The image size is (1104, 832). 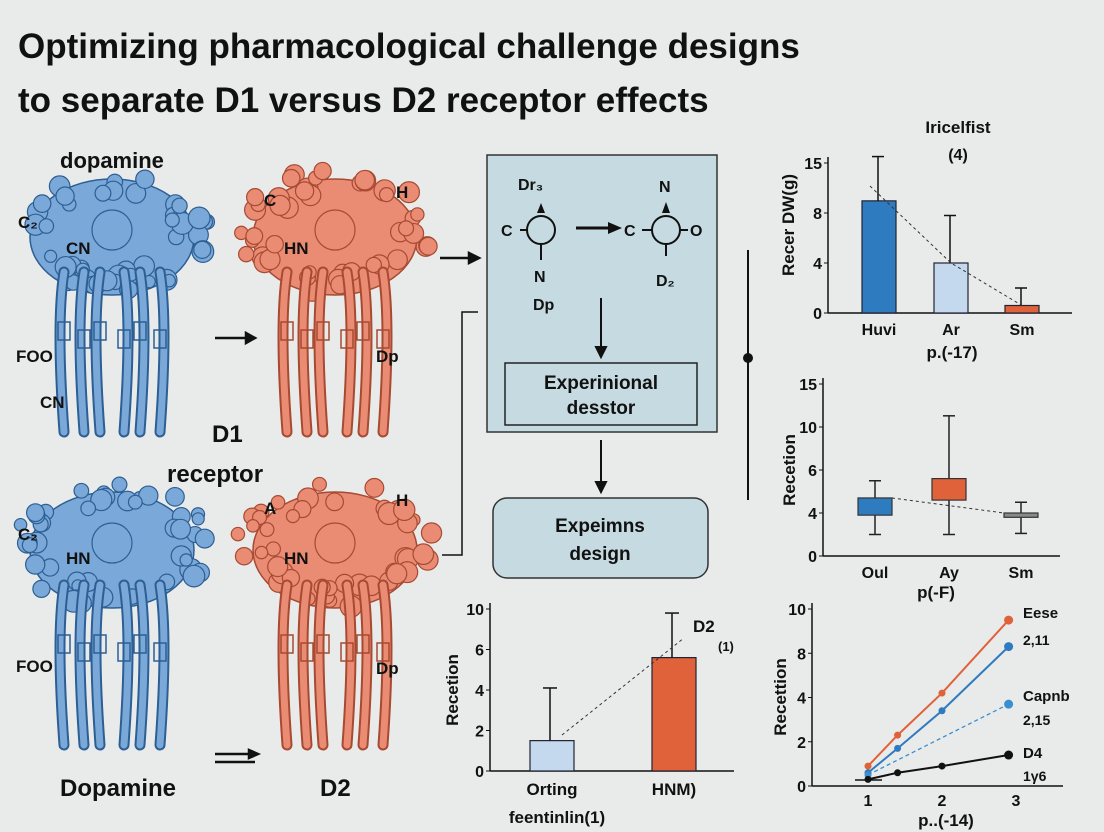 What do you see at coordinates (879, 330) in the screenshot?
I see `x-tick-label: Huvi` at bounding box center [879, 330].